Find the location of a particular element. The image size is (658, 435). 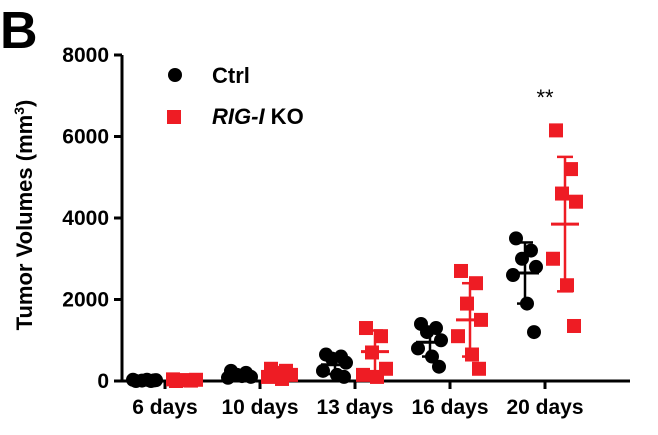

x-tick-label: 16 days is located at coordinates (449, 407).